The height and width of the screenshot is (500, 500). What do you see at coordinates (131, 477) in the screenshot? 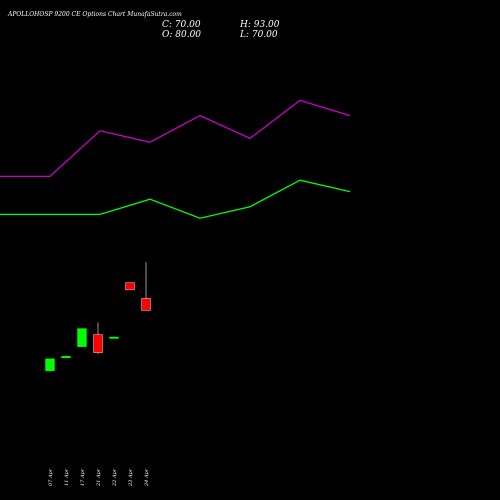
I see `x-tick-label: 23 Apr` at bounding box center [131, 477].